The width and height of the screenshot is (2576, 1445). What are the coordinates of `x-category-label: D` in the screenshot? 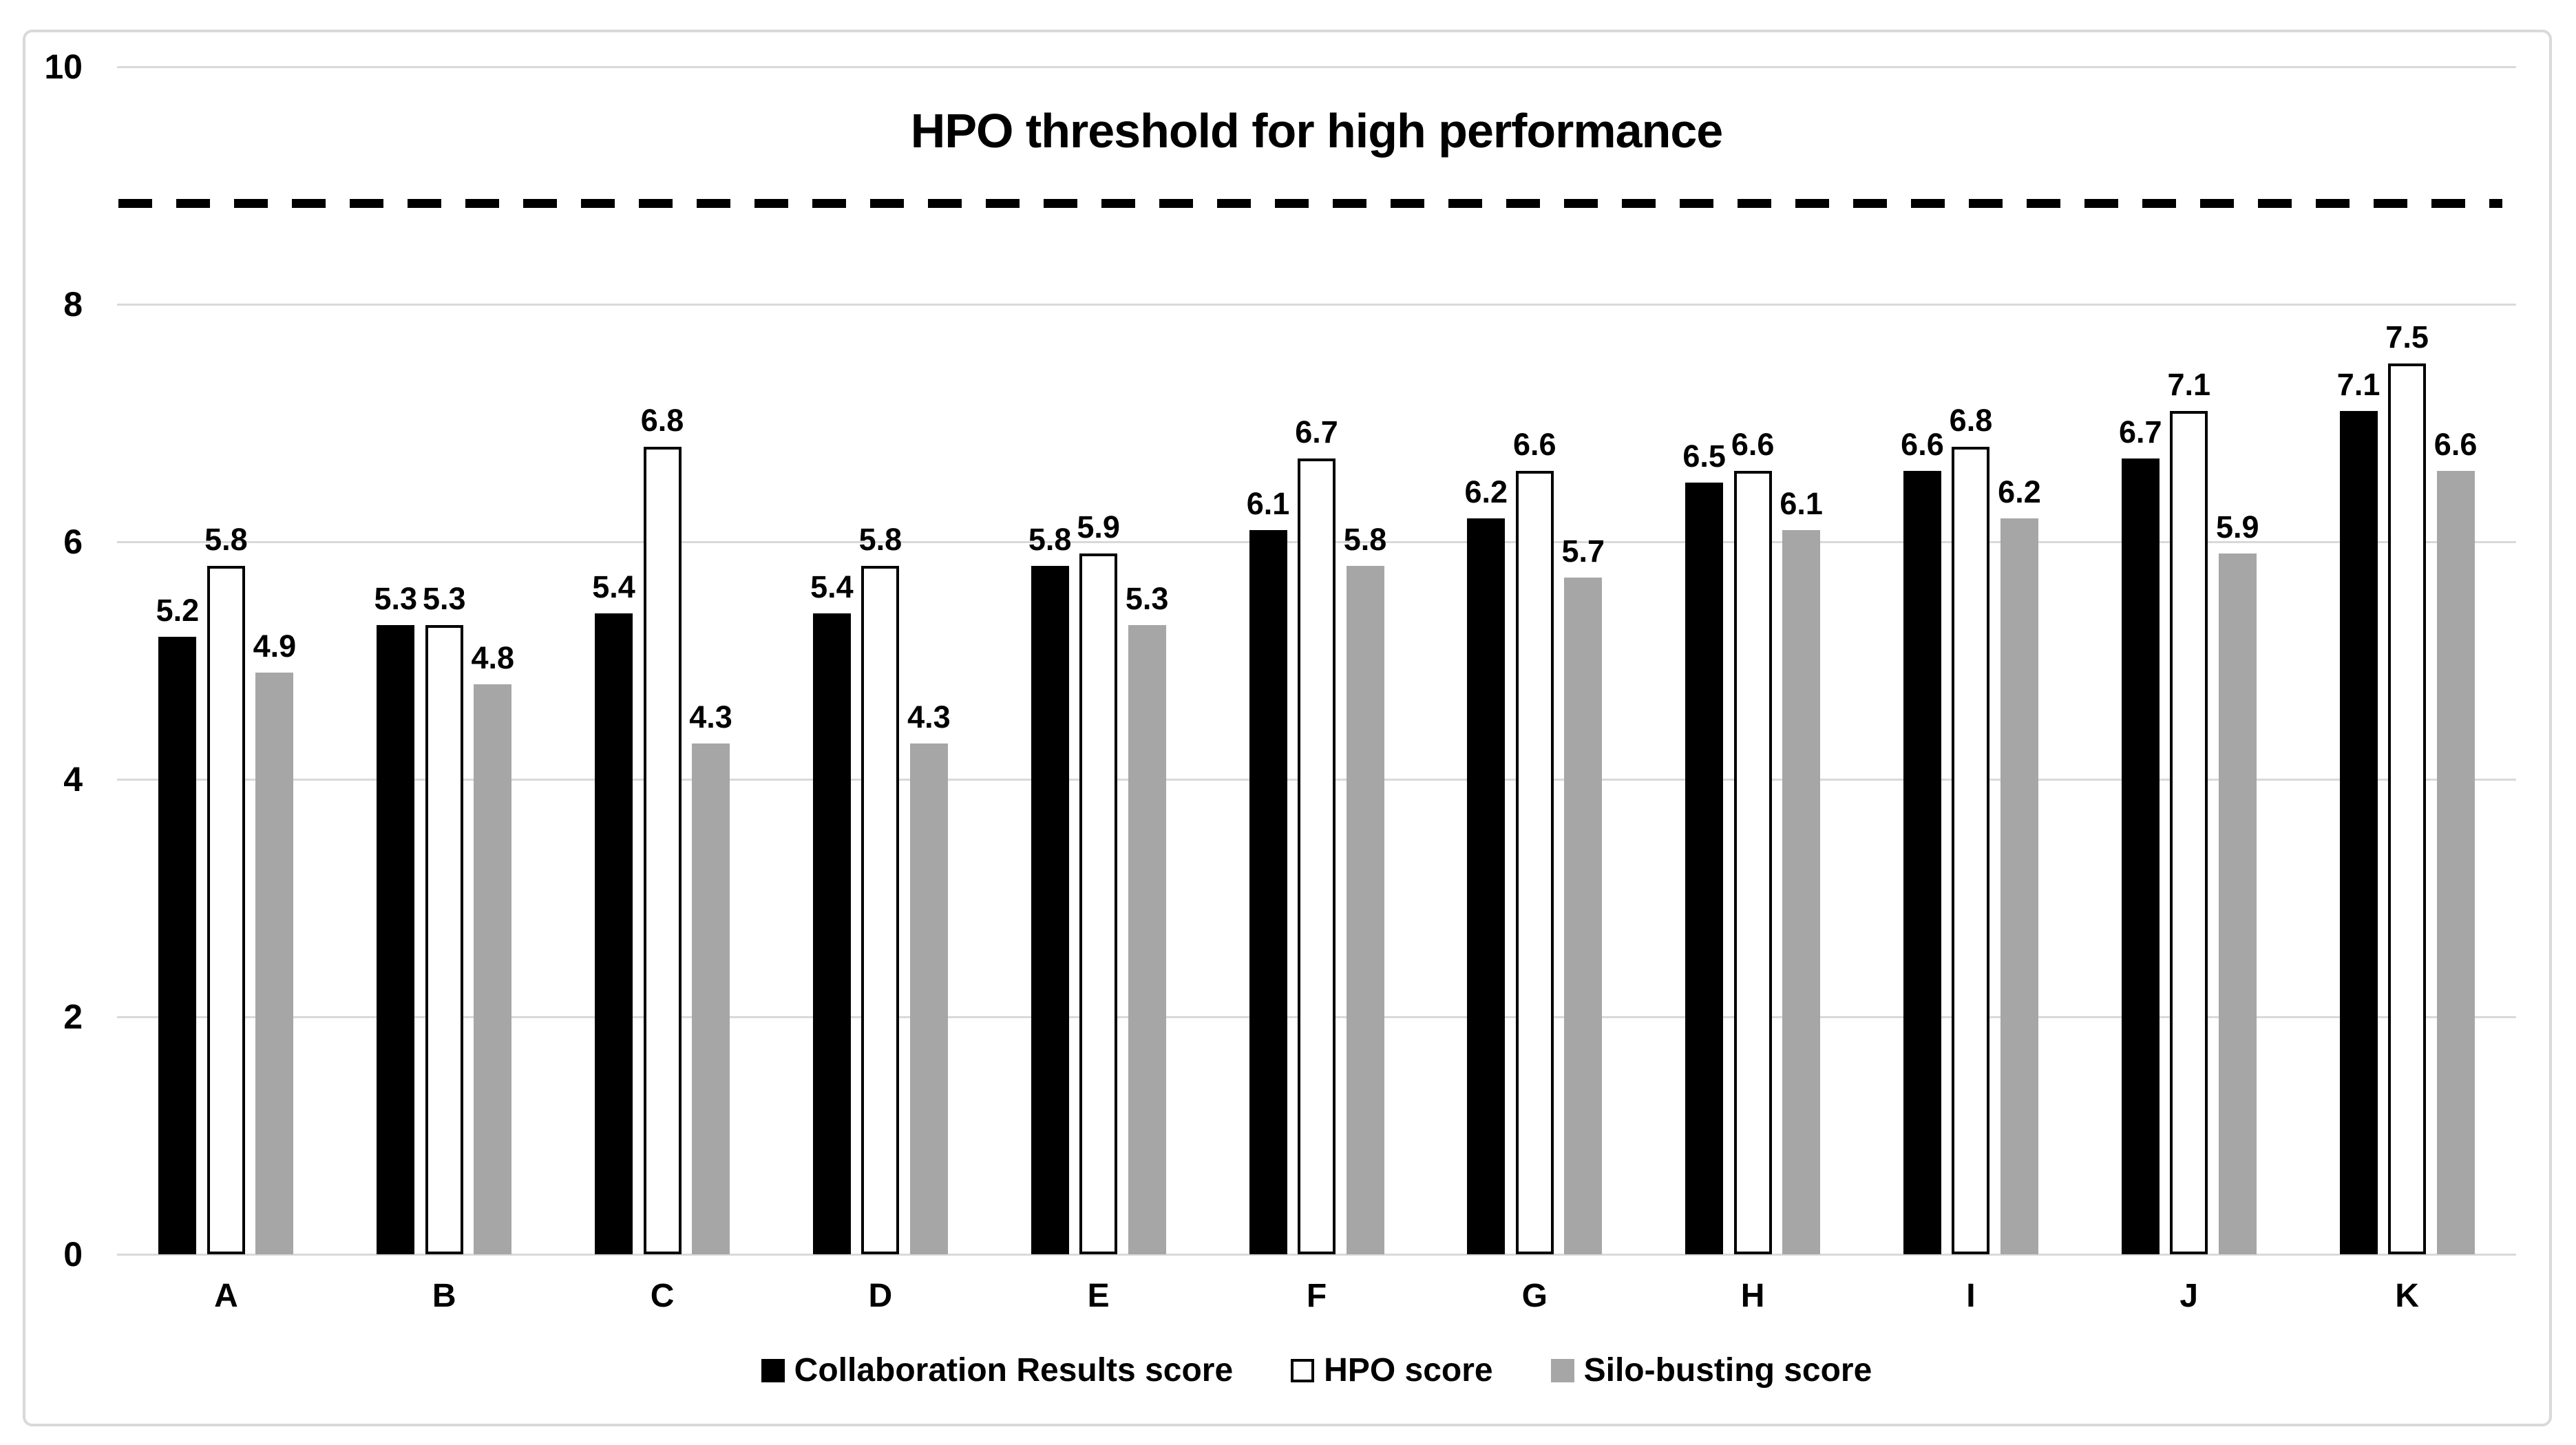 It's located at (881, 1296).